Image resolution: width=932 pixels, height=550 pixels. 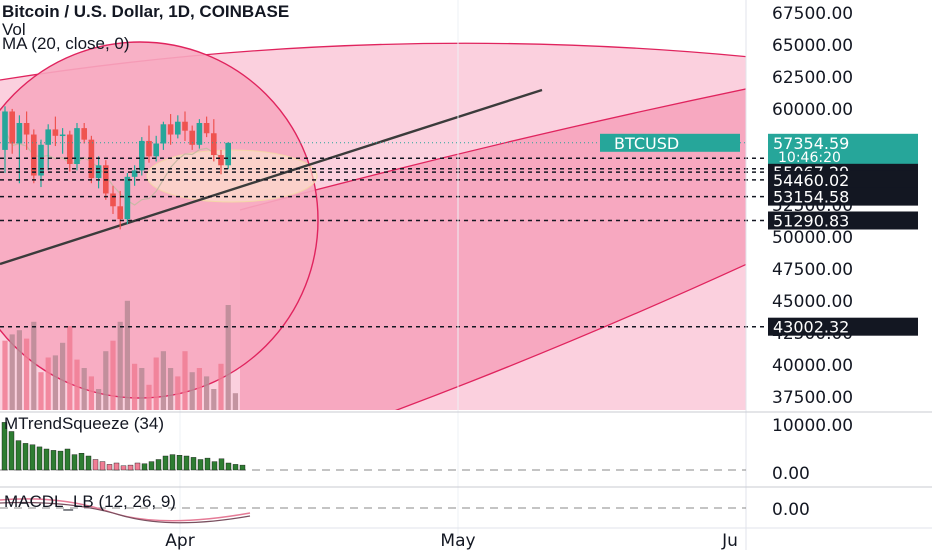 What do you see at coordinates (146, 11) in the screenshot?
I see `chart-title: Bitcoin / U.S. Dollar, 1D, COINBASE` at bounding box center [146, 11].